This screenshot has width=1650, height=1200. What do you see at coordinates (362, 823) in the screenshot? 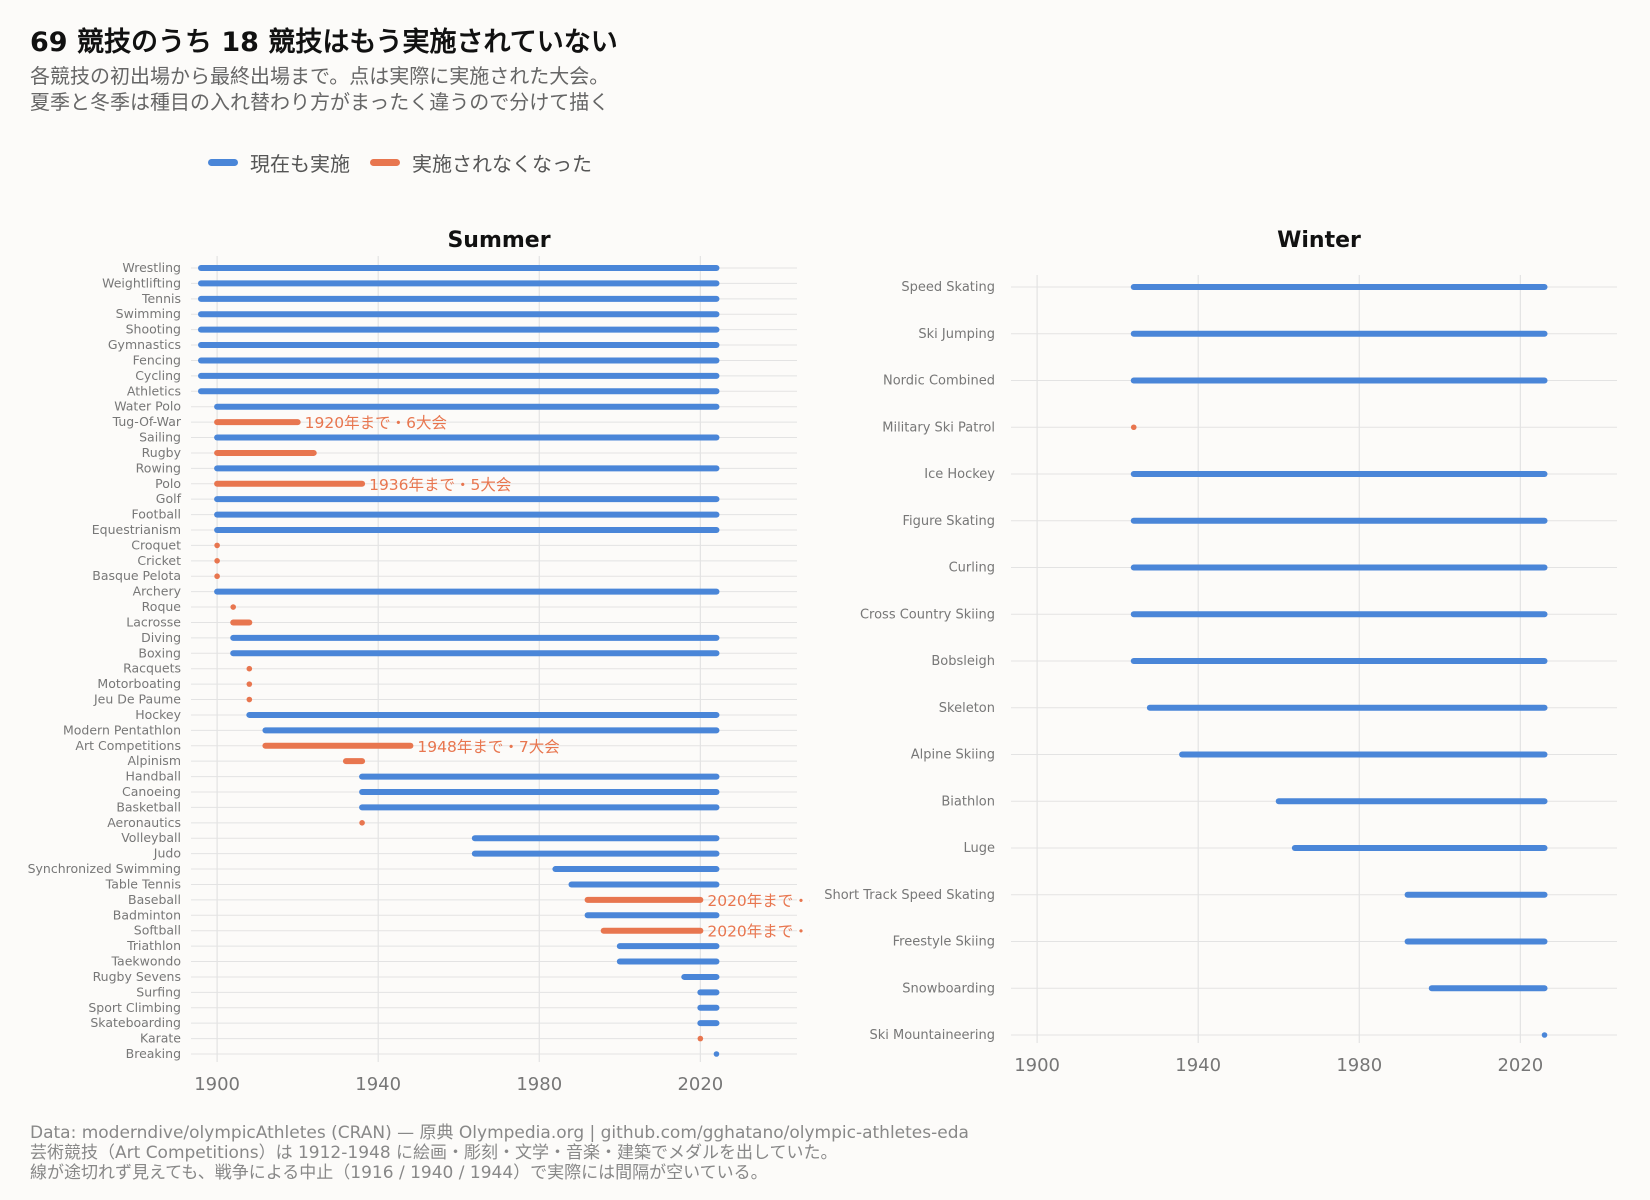
I see `sport-point-aeronautics` at bounding box center [362, 823].